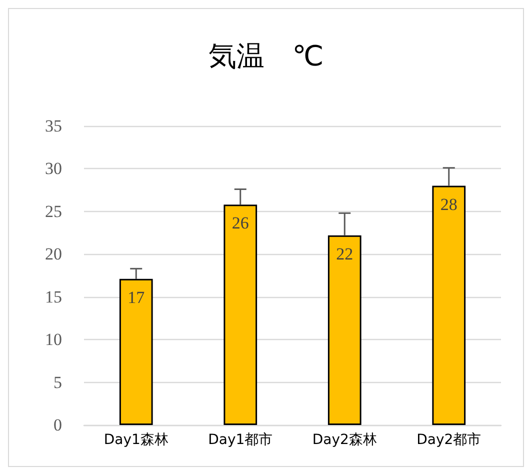 This screenshot has height=475, width=532. Describe the element at coordinates (53, 211) in the screenshot. I see `y-tick-label: 25` at that location.